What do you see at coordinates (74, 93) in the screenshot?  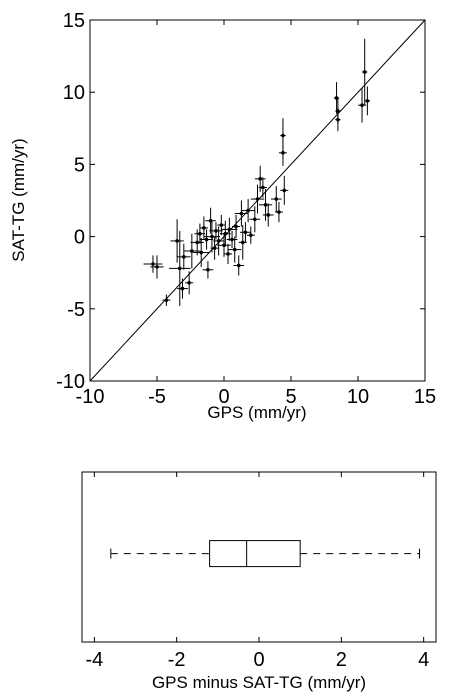 I see `scatter-y-tick-label: 10` at bounding box center [74, 93].